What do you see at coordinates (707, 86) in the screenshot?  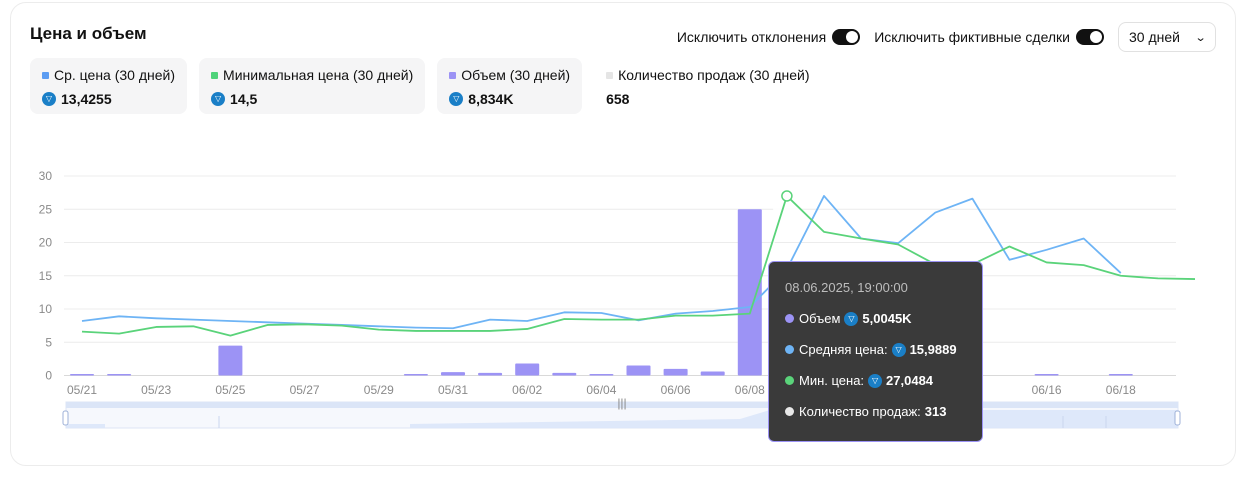 I see `stat-sales-count: Количество продаж (30 дней) 658` at bounding box center [707, 86].